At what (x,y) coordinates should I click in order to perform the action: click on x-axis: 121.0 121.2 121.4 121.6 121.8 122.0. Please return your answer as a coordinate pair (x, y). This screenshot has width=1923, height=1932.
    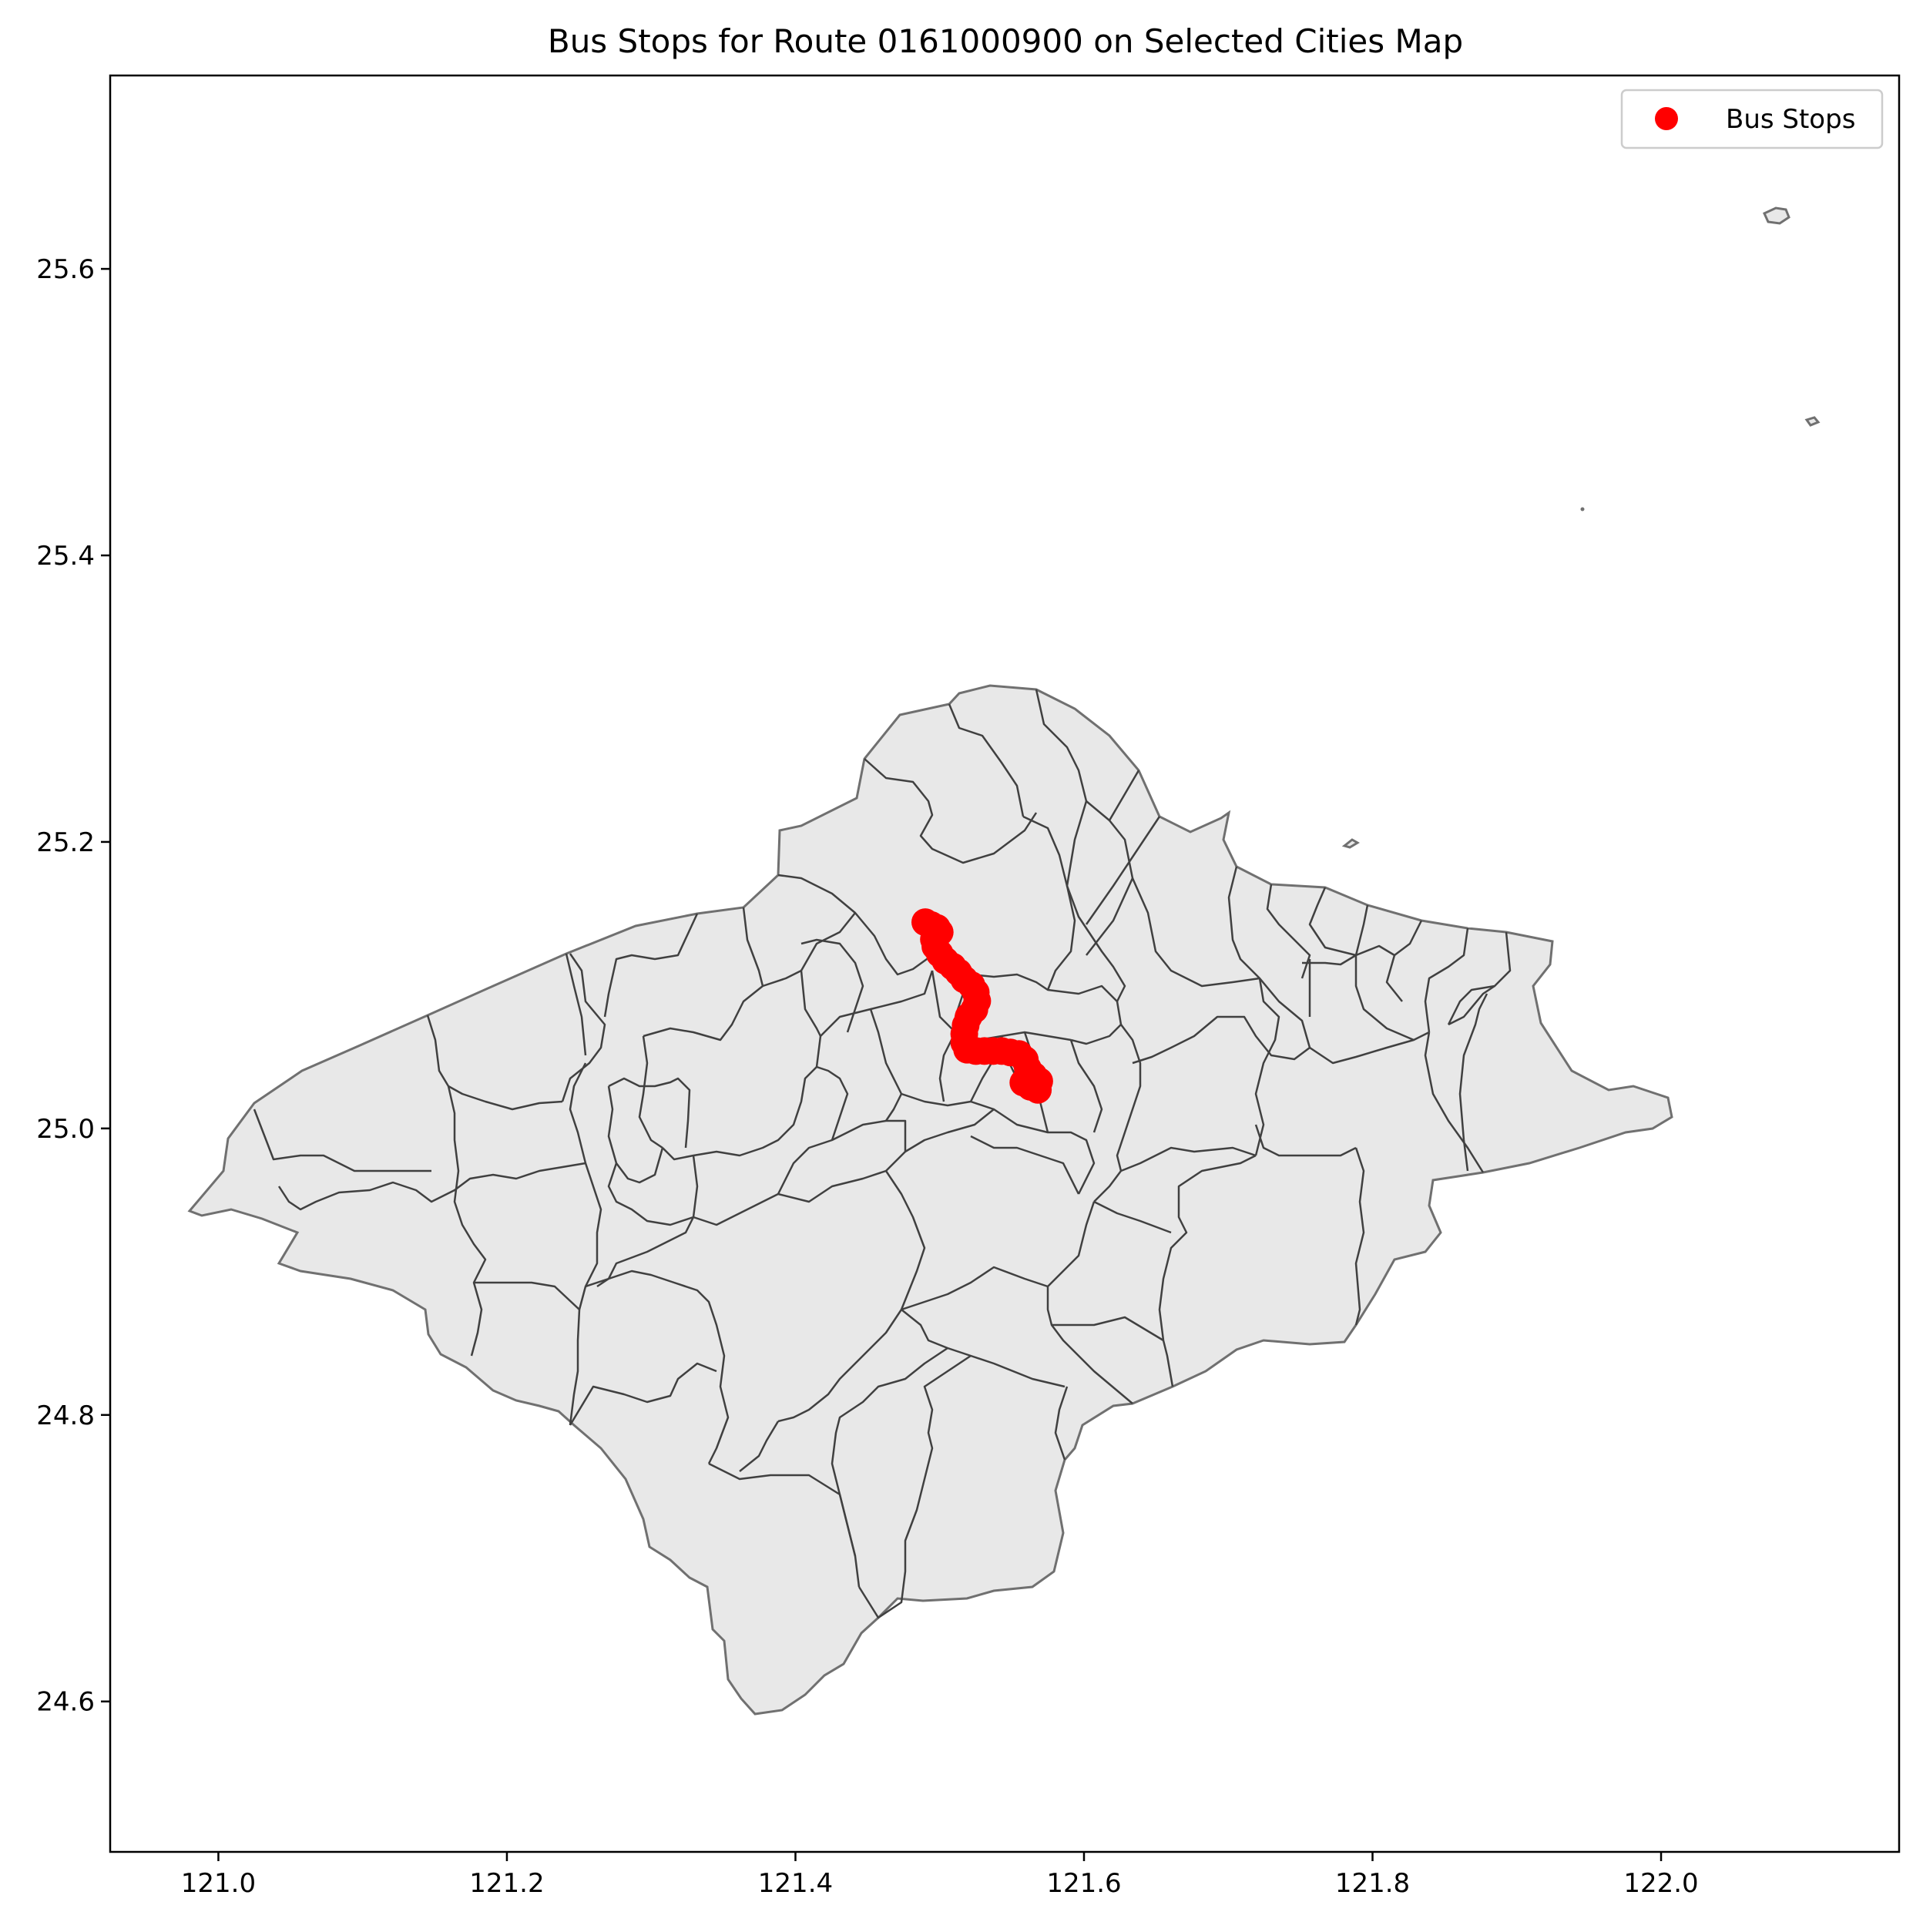
    Looking at the image, I should click on (940, 1875).